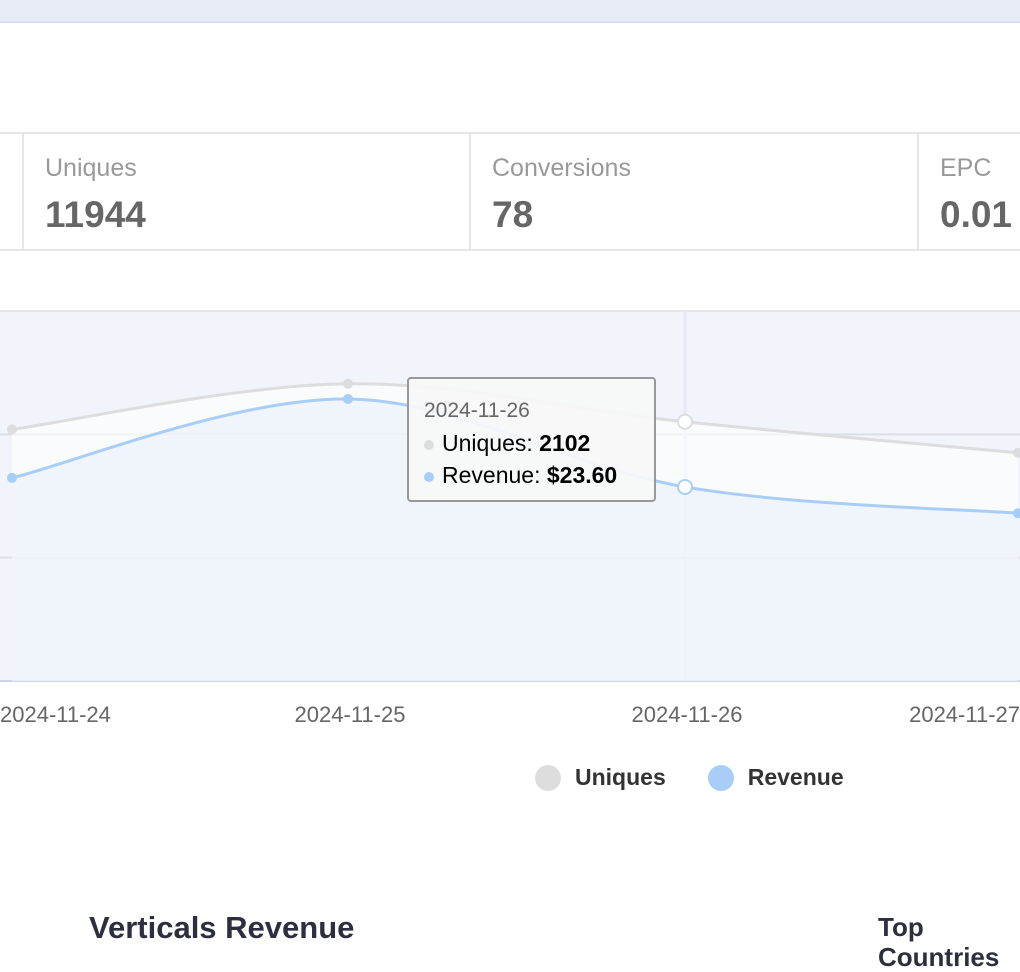 The image size is (1020, 972). I want to click on tooltip-uniques-value: 2102, so click(565, 443).